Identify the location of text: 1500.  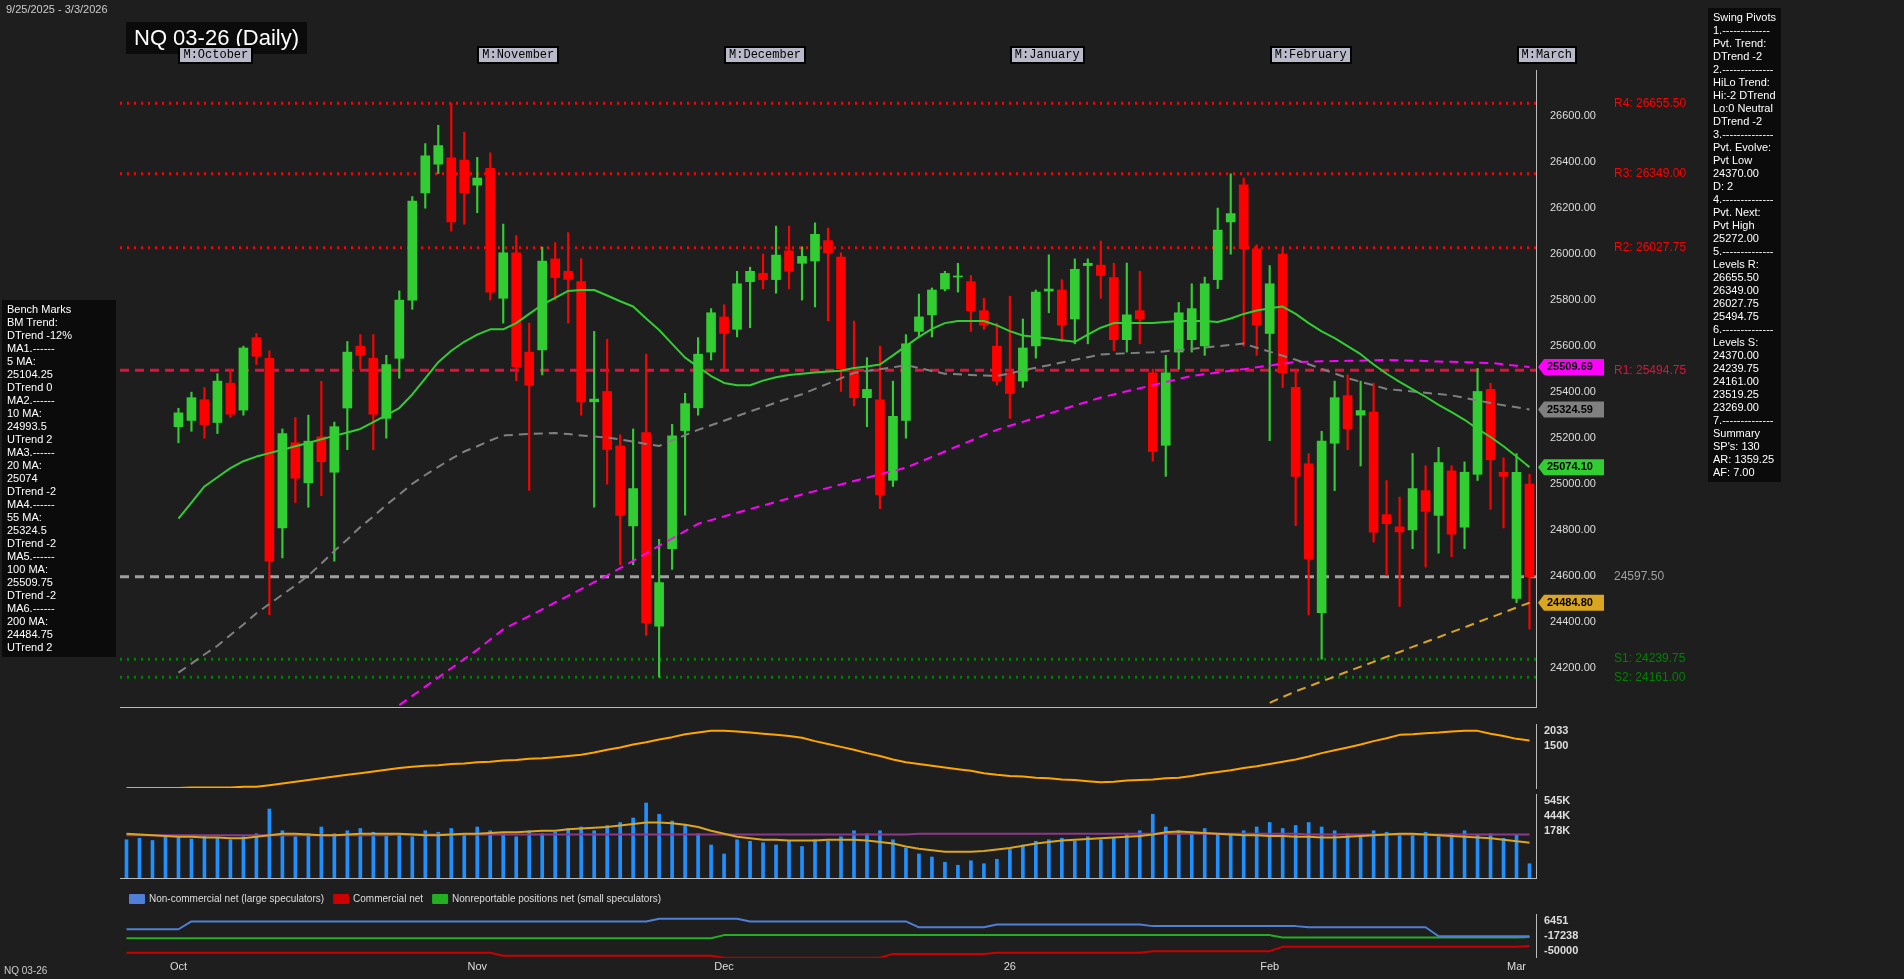
(1556, 745).